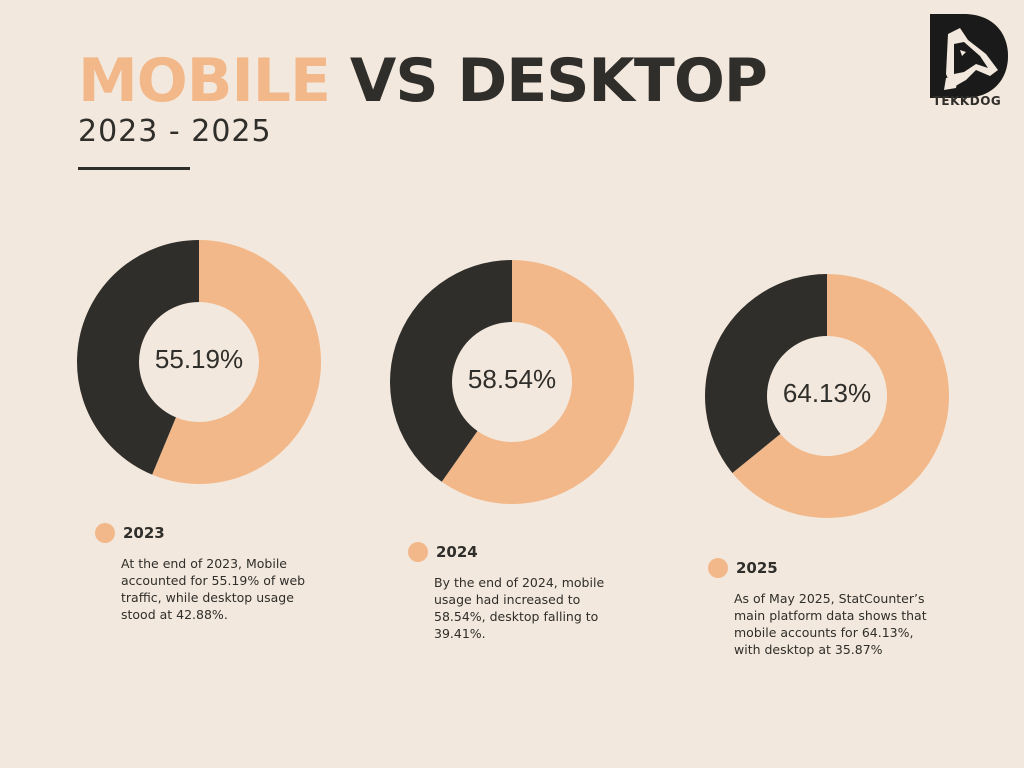 This screenshot has width=1024, height=768. I want to click on center-label-2023: 55.19%, so click(199, 359).